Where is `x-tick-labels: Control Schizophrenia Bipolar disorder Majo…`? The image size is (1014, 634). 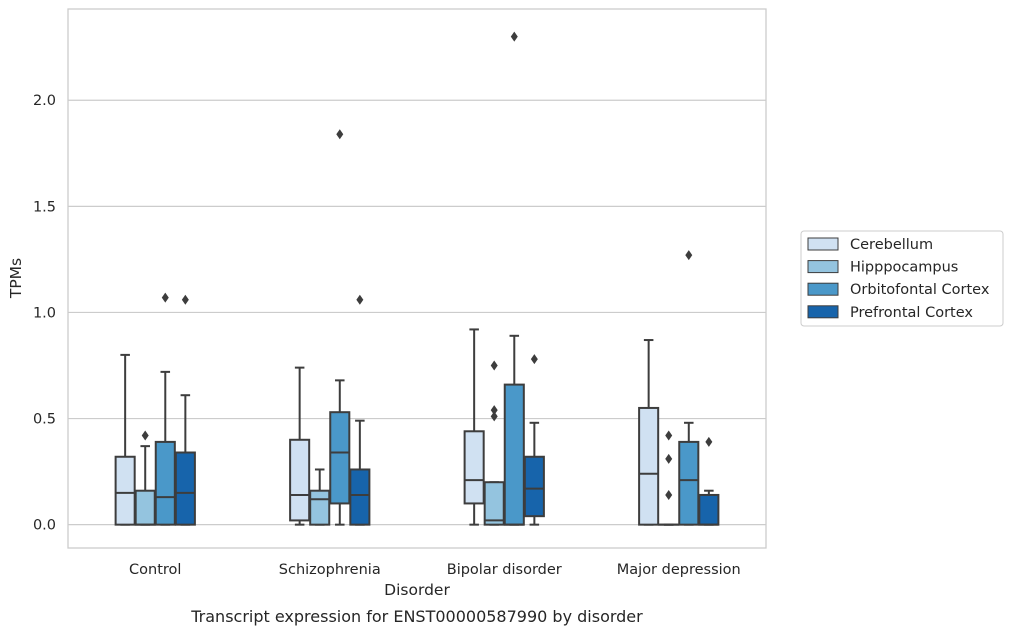 x-tick-labels: Control Schizophrenia Bipolar disorder Majo… is located at coordinates (435, 570).